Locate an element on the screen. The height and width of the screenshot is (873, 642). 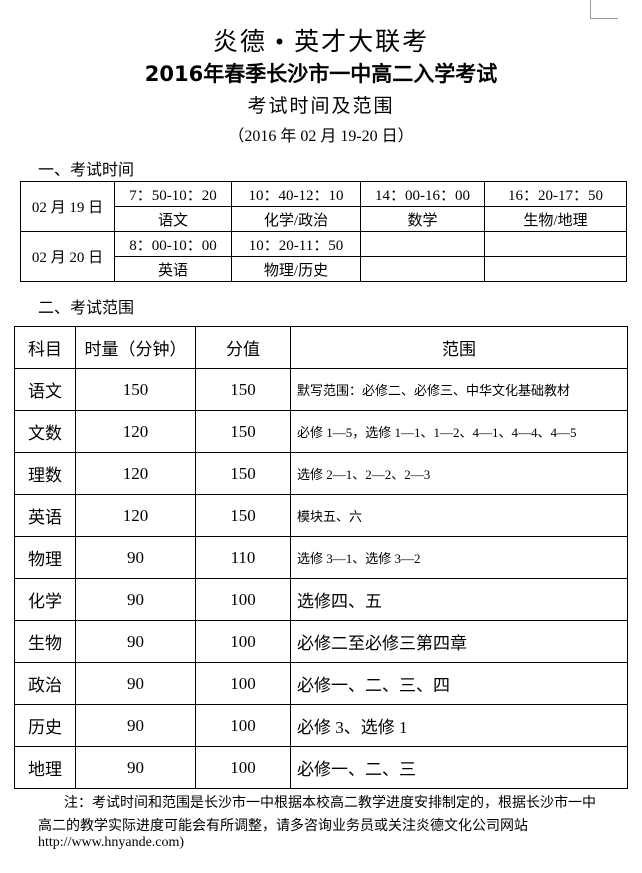
column-header: 范围 is located at coordinates (459, 347).